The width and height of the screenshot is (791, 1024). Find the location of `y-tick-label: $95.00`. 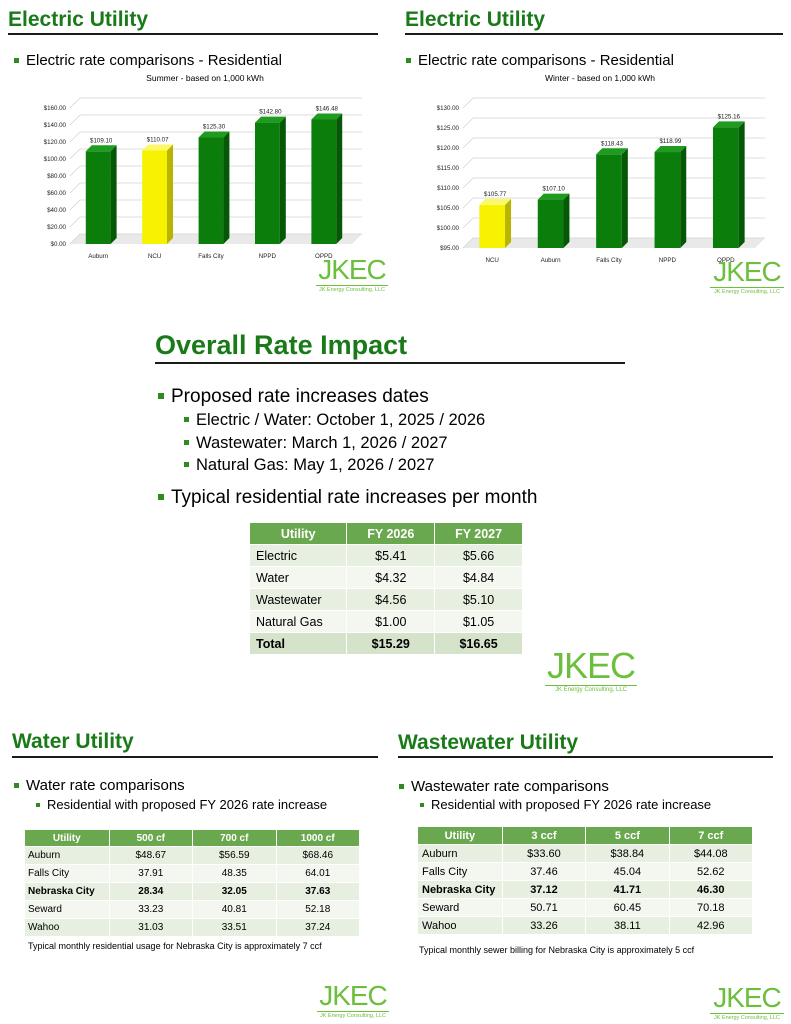

y-tick-label: $95.00 is located at coordinates (449, 248).